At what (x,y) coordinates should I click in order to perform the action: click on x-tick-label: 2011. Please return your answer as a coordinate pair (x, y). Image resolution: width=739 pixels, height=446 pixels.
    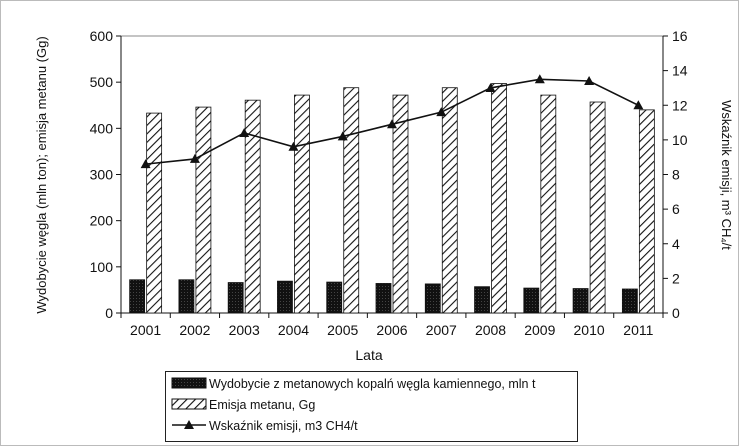
    Looking at the image, I should click on (638, 330).